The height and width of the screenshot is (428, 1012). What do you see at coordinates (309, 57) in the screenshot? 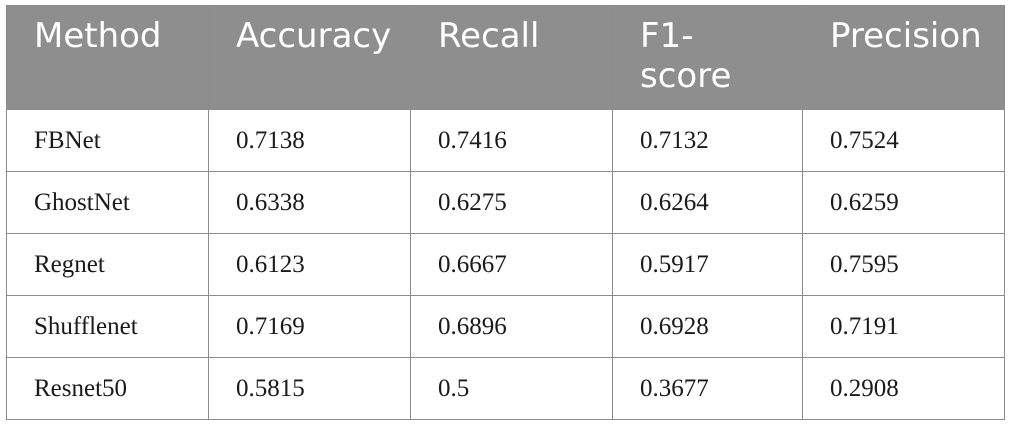
I see `header-accuracy: Accuracy` at bounding box center [309, 57].